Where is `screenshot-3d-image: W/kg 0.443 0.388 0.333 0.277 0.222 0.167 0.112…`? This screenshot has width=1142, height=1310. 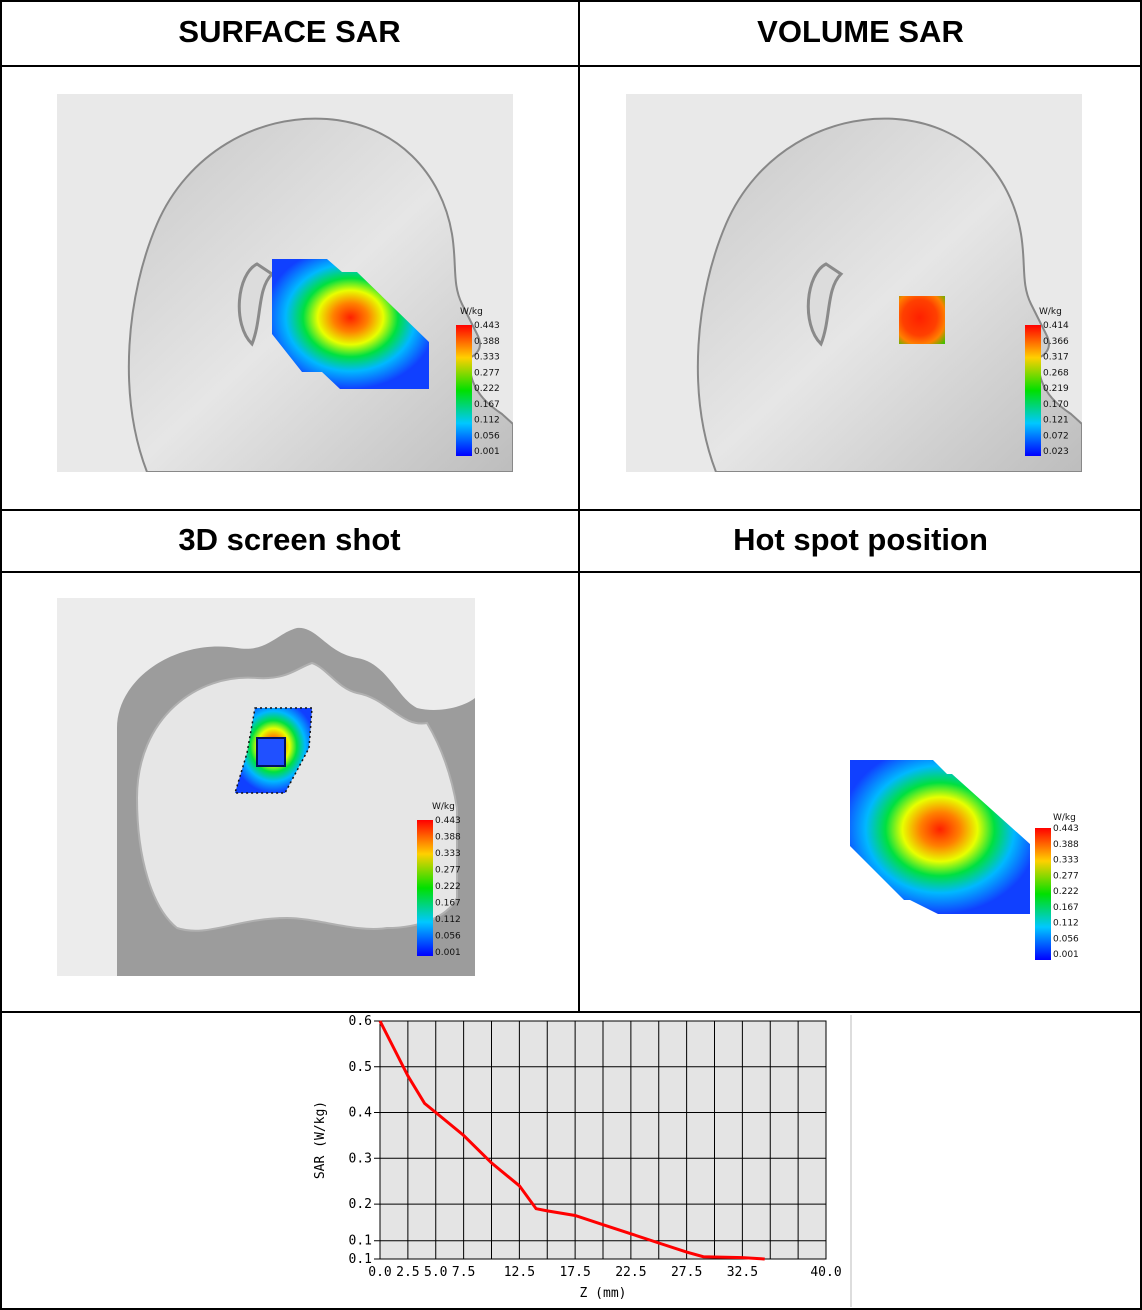
screenshot-3d-image: W/kg 0.443 0.388 0.333 0.277 0.222 0.167 0.112… is located at coordinates (266, 787).